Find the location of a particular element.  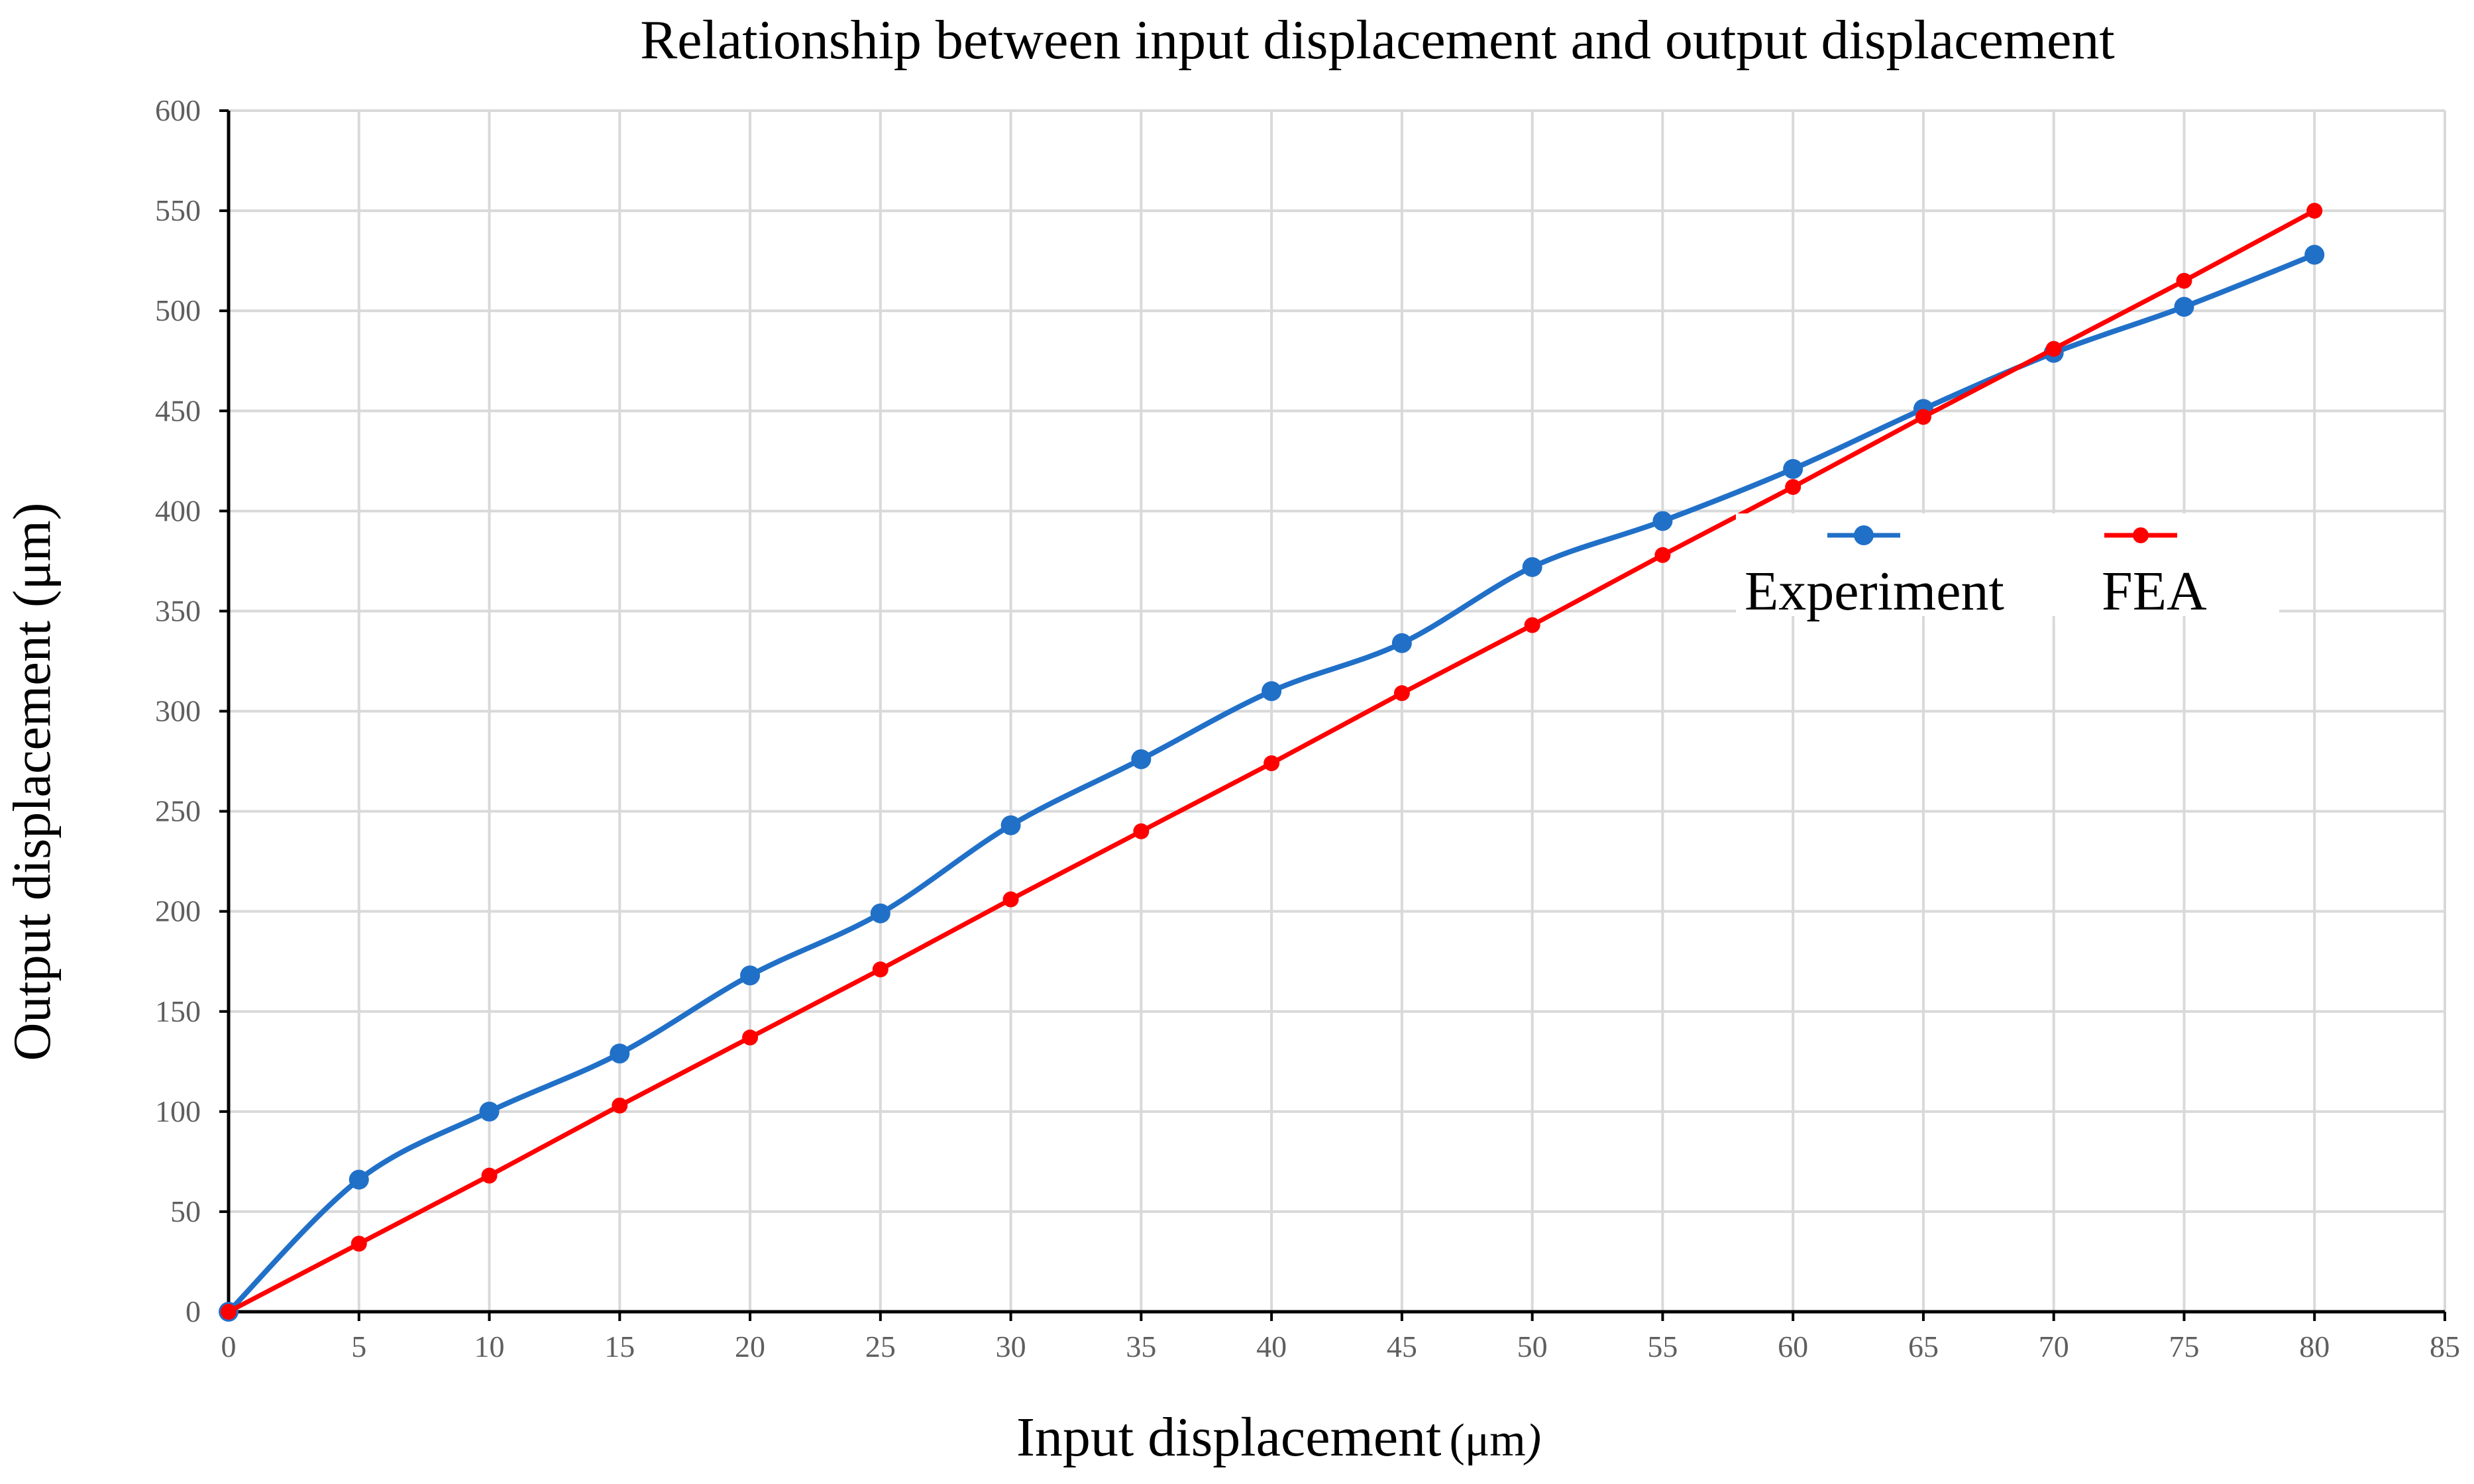

x-tick-label: 20 is located at coordinates (750, 1346).